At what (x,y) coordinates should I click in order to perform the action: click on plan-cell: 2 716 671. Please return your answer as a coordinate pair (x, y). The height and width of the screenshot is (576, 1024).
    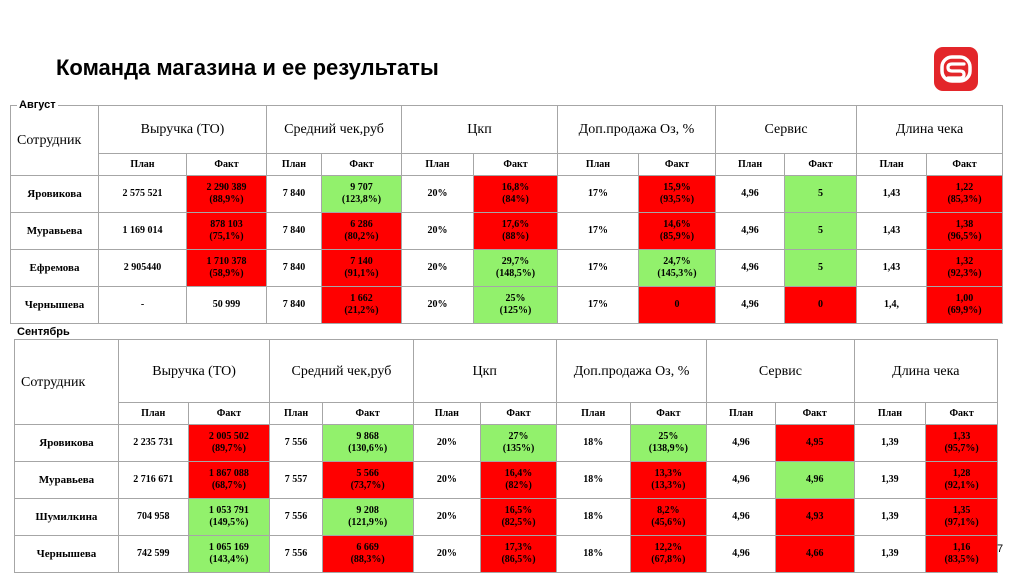
    Looking at the image, I should click on (153, 480).